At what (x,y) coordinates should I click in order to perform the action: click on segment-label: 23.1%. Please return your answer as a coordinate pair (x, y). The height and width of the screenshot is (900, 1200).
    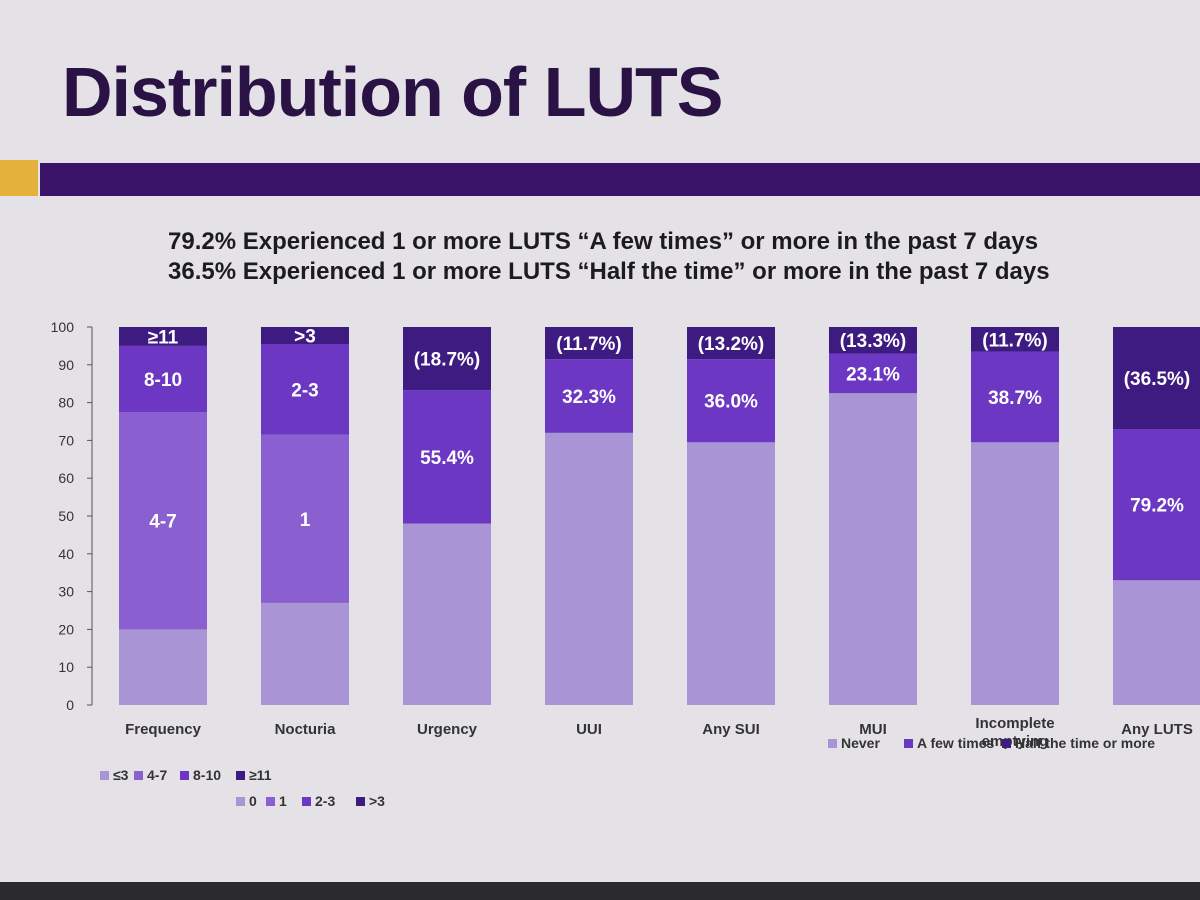
    Looking at the image, I should click on (873, 374).